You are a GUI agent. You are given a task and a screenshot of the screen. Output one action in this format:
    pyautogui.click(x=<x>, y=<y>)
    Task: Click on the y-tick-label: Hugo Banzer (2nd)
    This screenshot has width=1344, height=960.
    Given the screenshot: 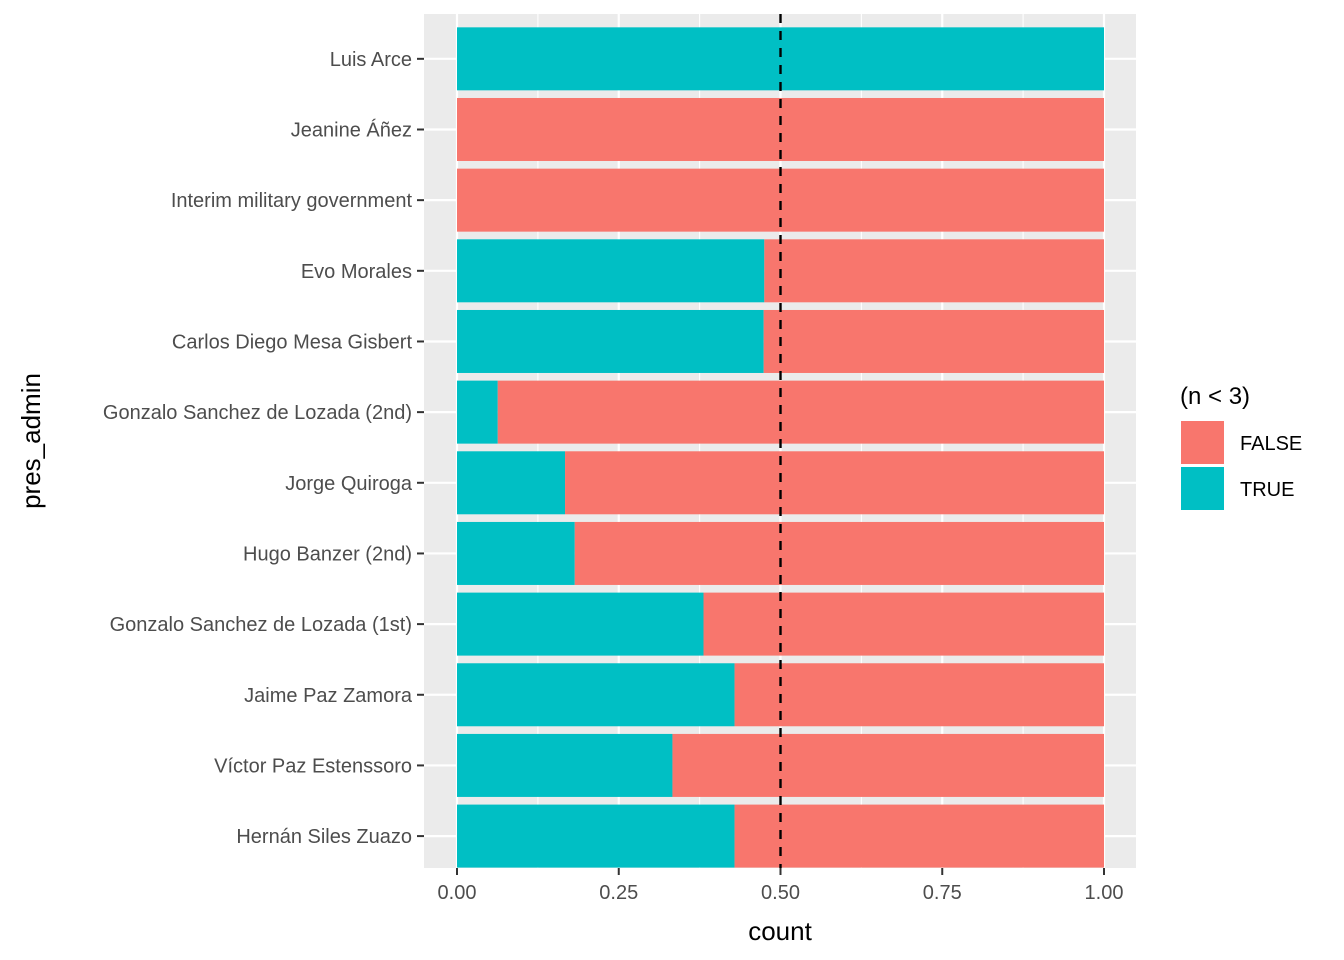 What is the action you would take?
    pyautogui.click(x=327, y=554)
    